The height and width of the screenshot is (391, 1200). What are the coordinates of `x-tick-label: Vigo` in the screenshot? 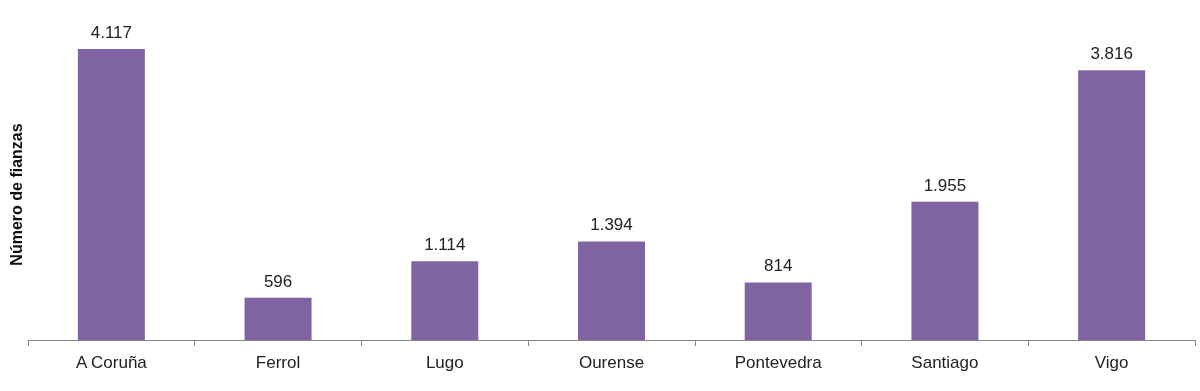 It's located at (1111, 362).